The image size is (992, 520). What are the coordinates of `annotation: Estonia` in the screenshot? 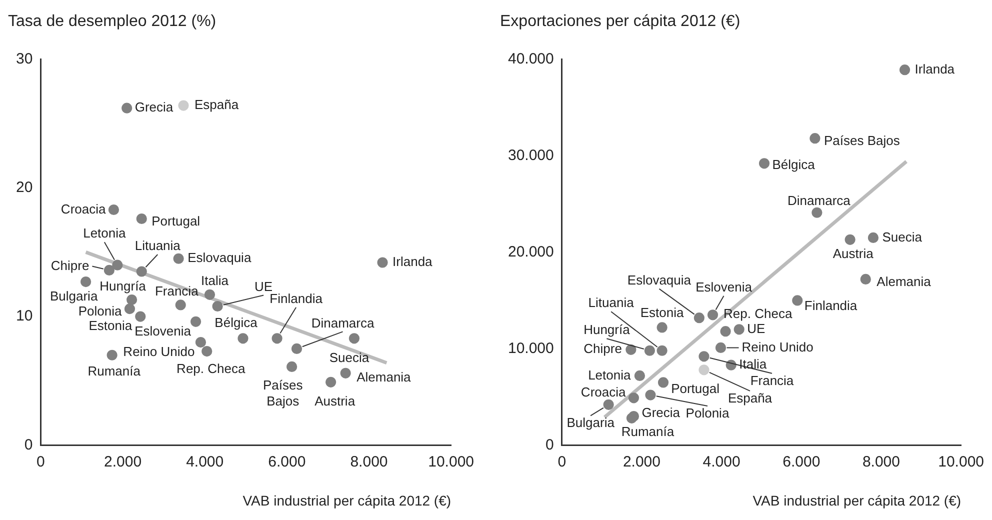 It's located at (110, 326).